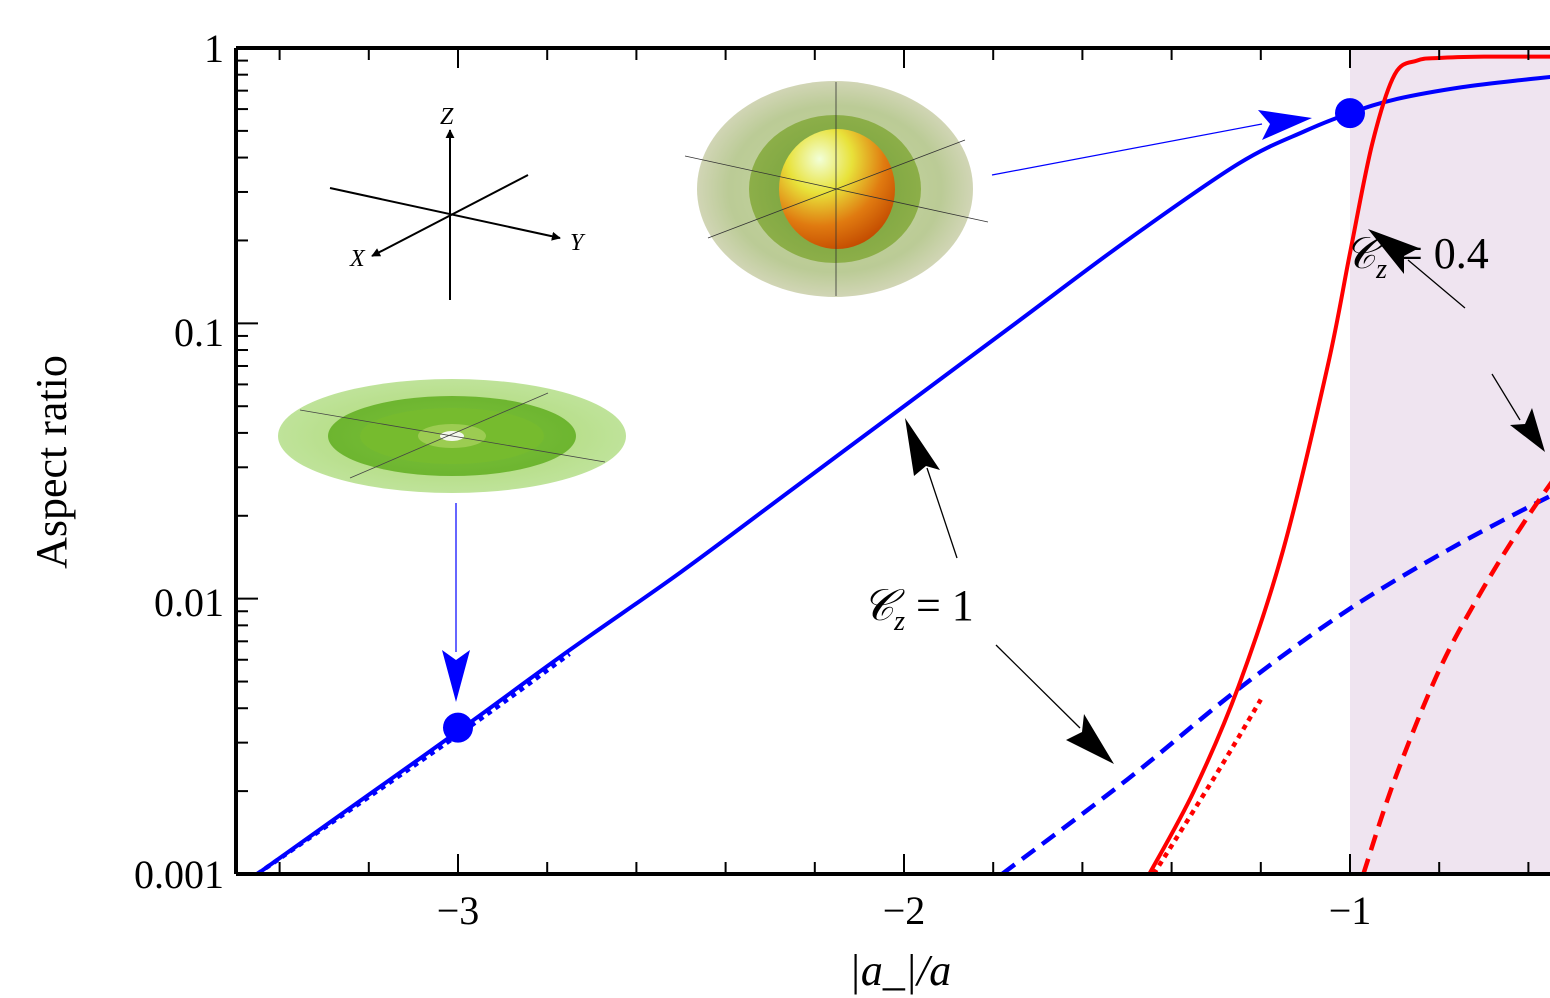 This screenshot has width=1550, height=998. I want to click on annotation-cz-1: 𝒞z = 1, so click(918, 609).